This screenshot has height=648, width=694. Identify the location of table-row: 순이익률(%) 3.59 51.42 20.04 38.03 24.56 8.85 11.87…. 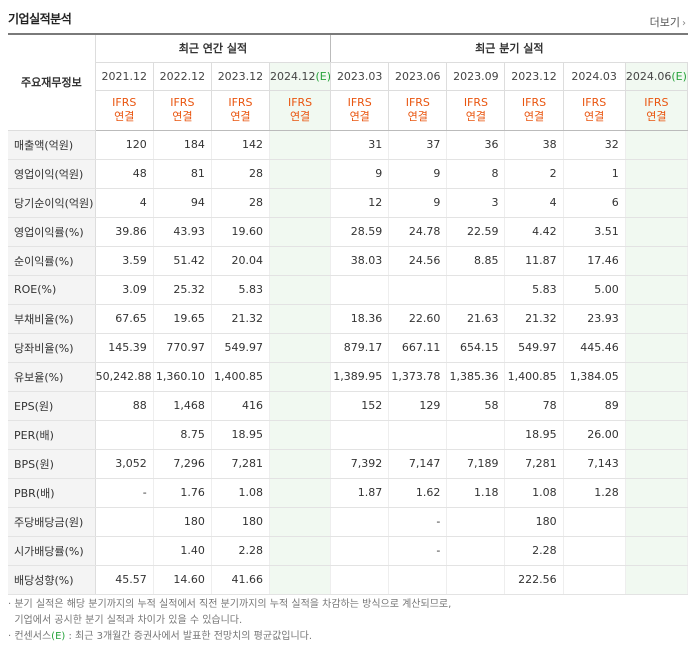
(348, 261).